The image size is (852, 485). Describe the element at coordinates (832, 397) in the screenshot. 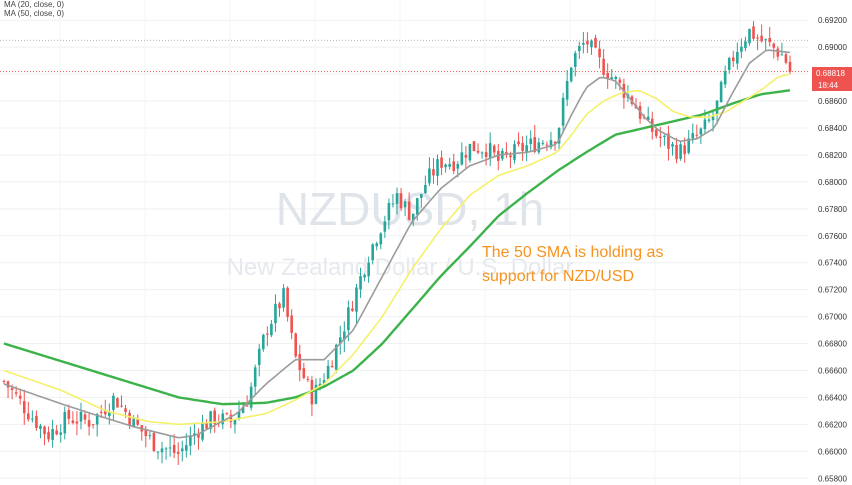

I see `y-tick-label: 0.66400` at that location.